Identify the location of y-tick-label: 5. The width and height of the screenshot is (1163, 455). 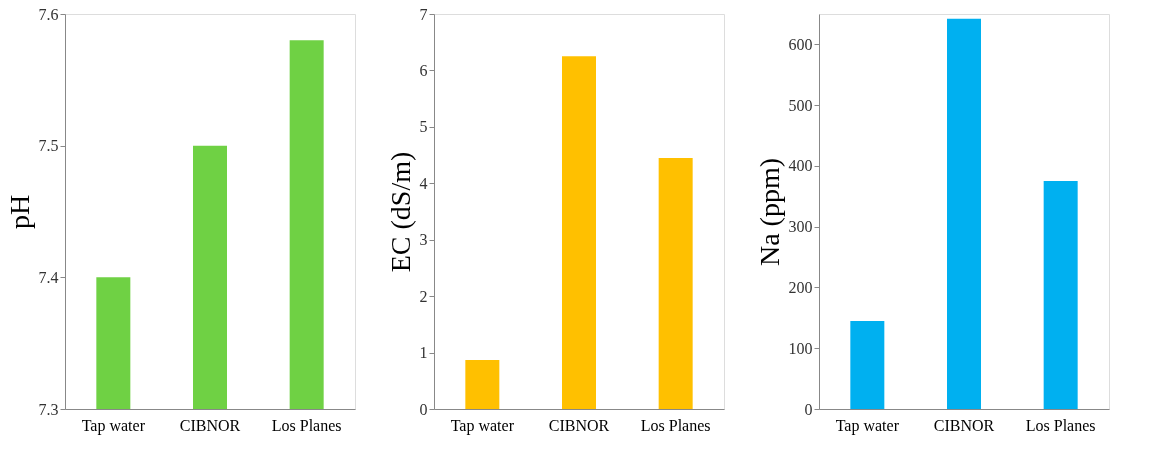
(423, 127).